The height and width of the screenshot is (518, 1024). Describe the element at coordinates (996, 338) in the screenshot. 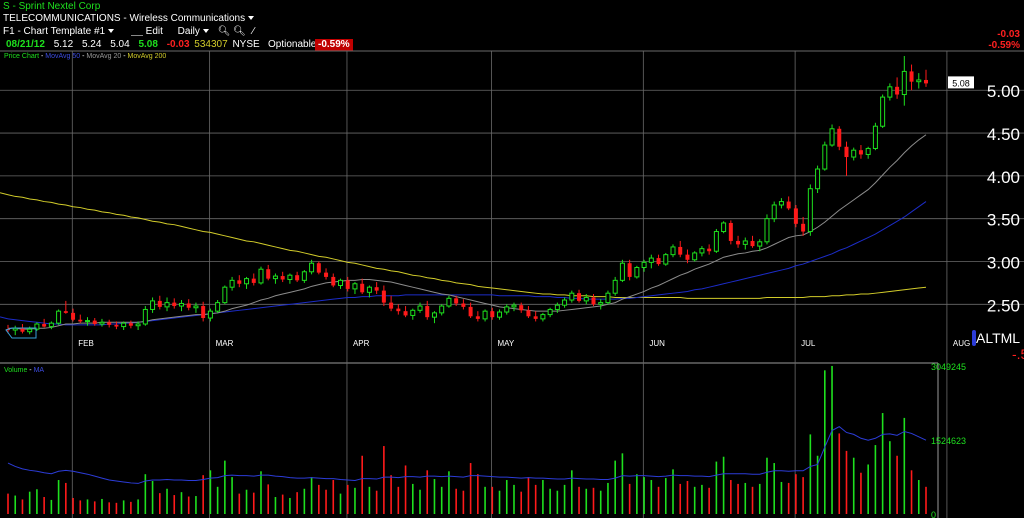

I see `alt-label: ALTML` at that location.